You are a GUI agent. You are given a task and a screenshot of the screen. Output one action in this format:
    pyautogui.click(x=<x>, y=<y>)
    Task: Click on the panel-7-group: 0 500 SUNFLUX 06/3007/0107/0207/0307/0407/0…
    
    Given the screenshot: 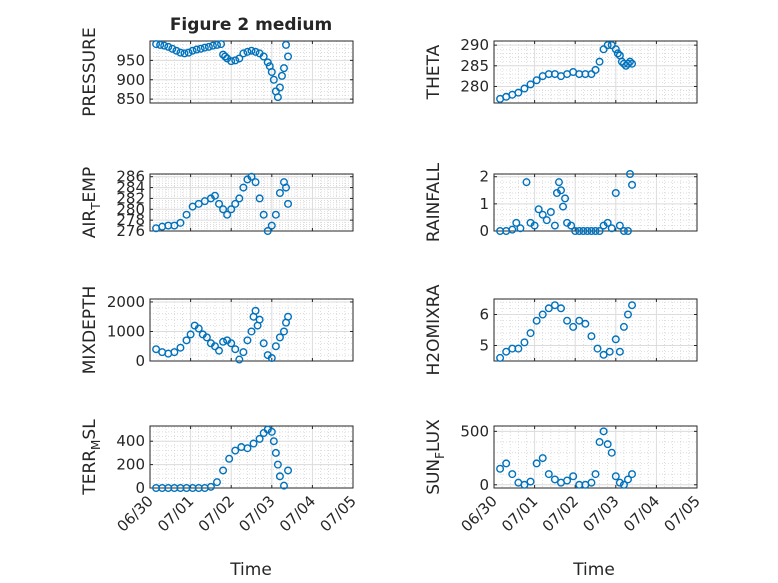 What is the action you would take?
    pyautogui.click(x=564, y=477)
    